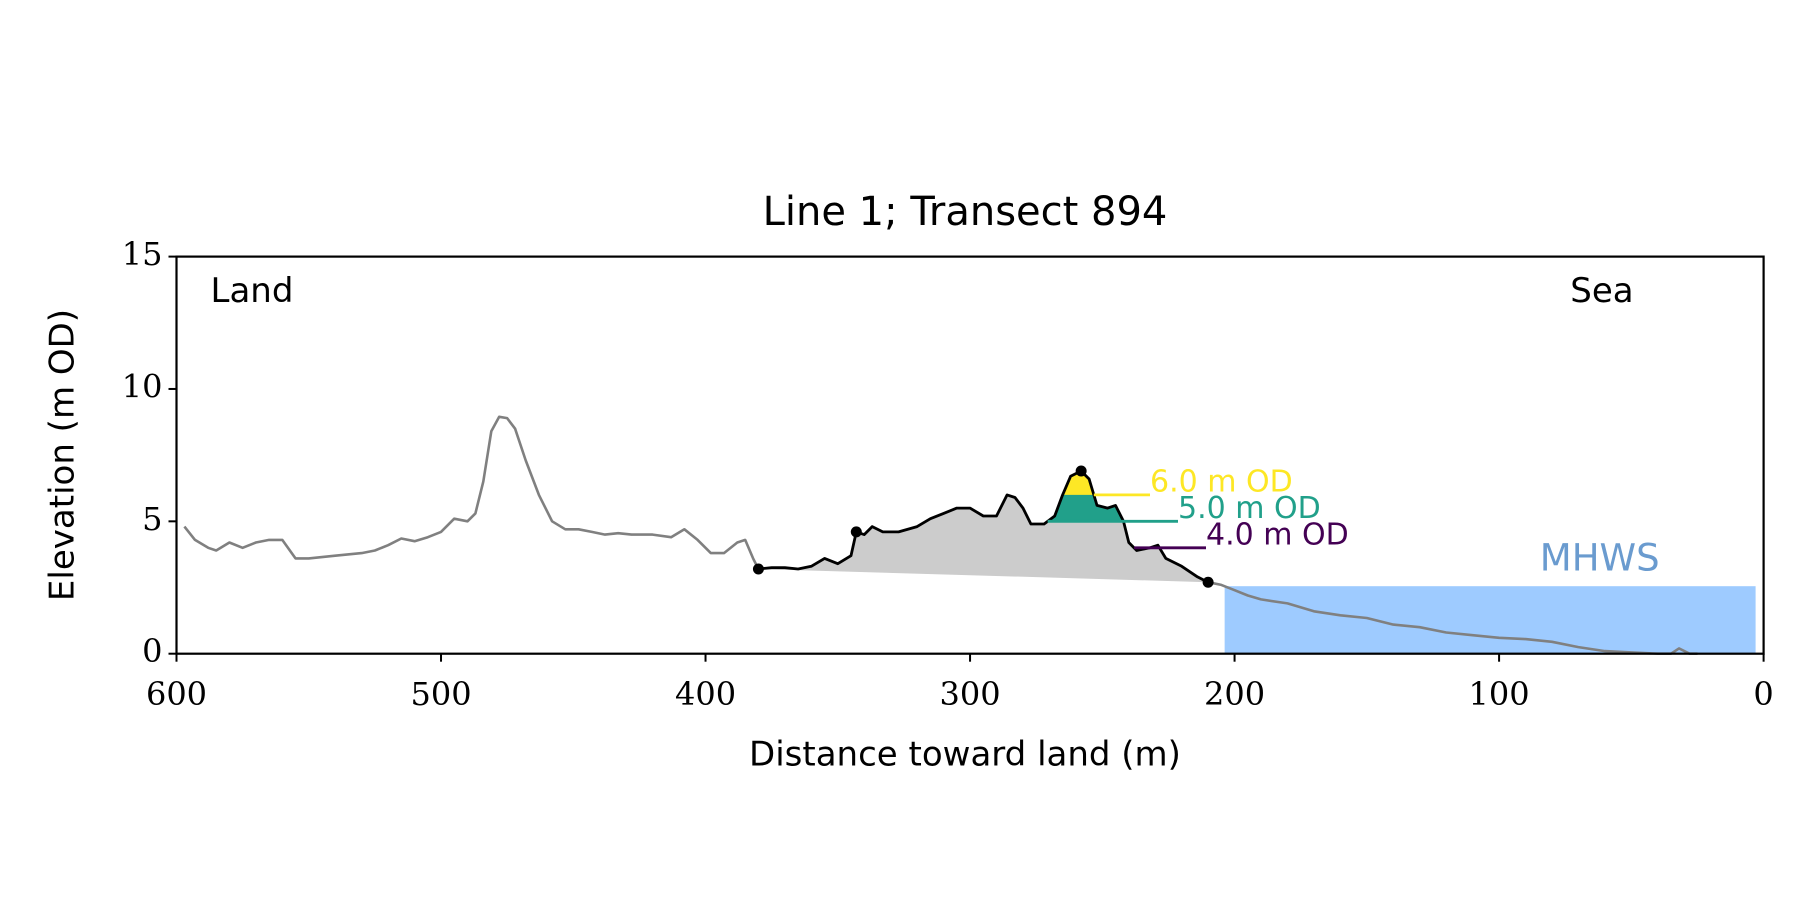  What do you see at coordinates (1221, 481) in the screenshot?
I see `level-label: 6.0 m OD` at bounding box center [1221, 481].